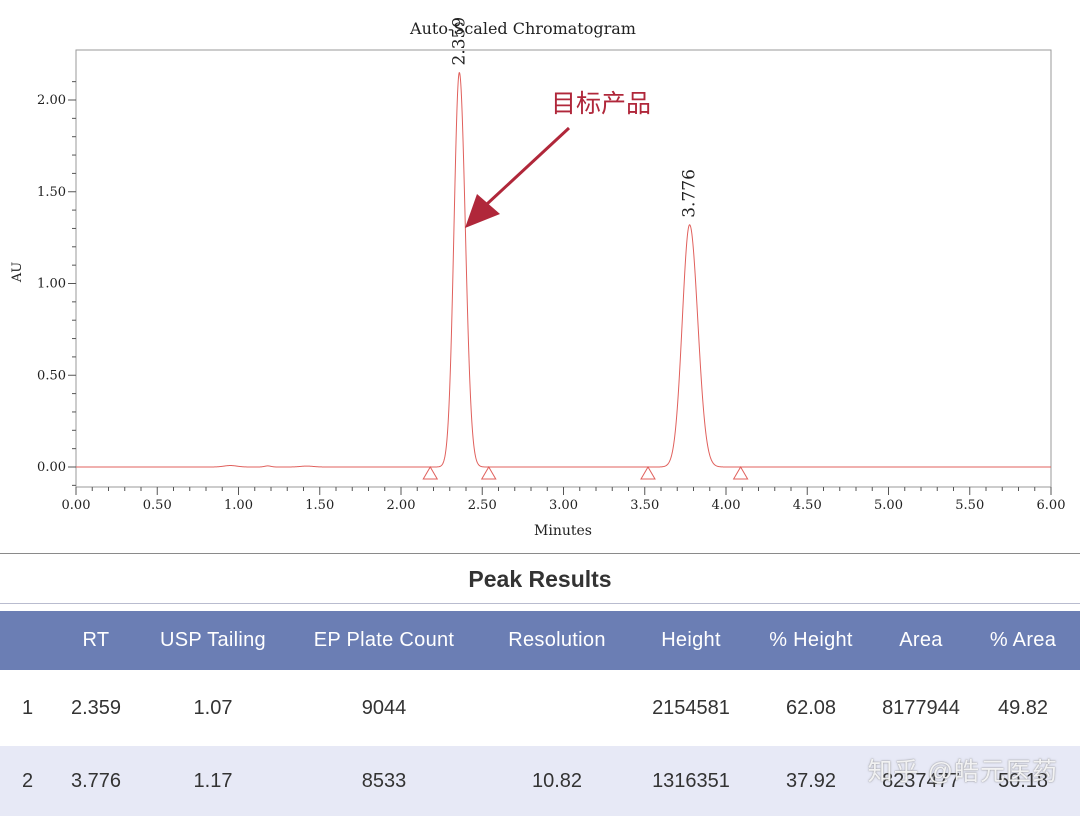 The width and height of the screenshot is (1080, 816). What do you see at coordinates (51, 375) in the screenshot?
I see `y-tick-label: 0.50` at bounding box center [51, 375].